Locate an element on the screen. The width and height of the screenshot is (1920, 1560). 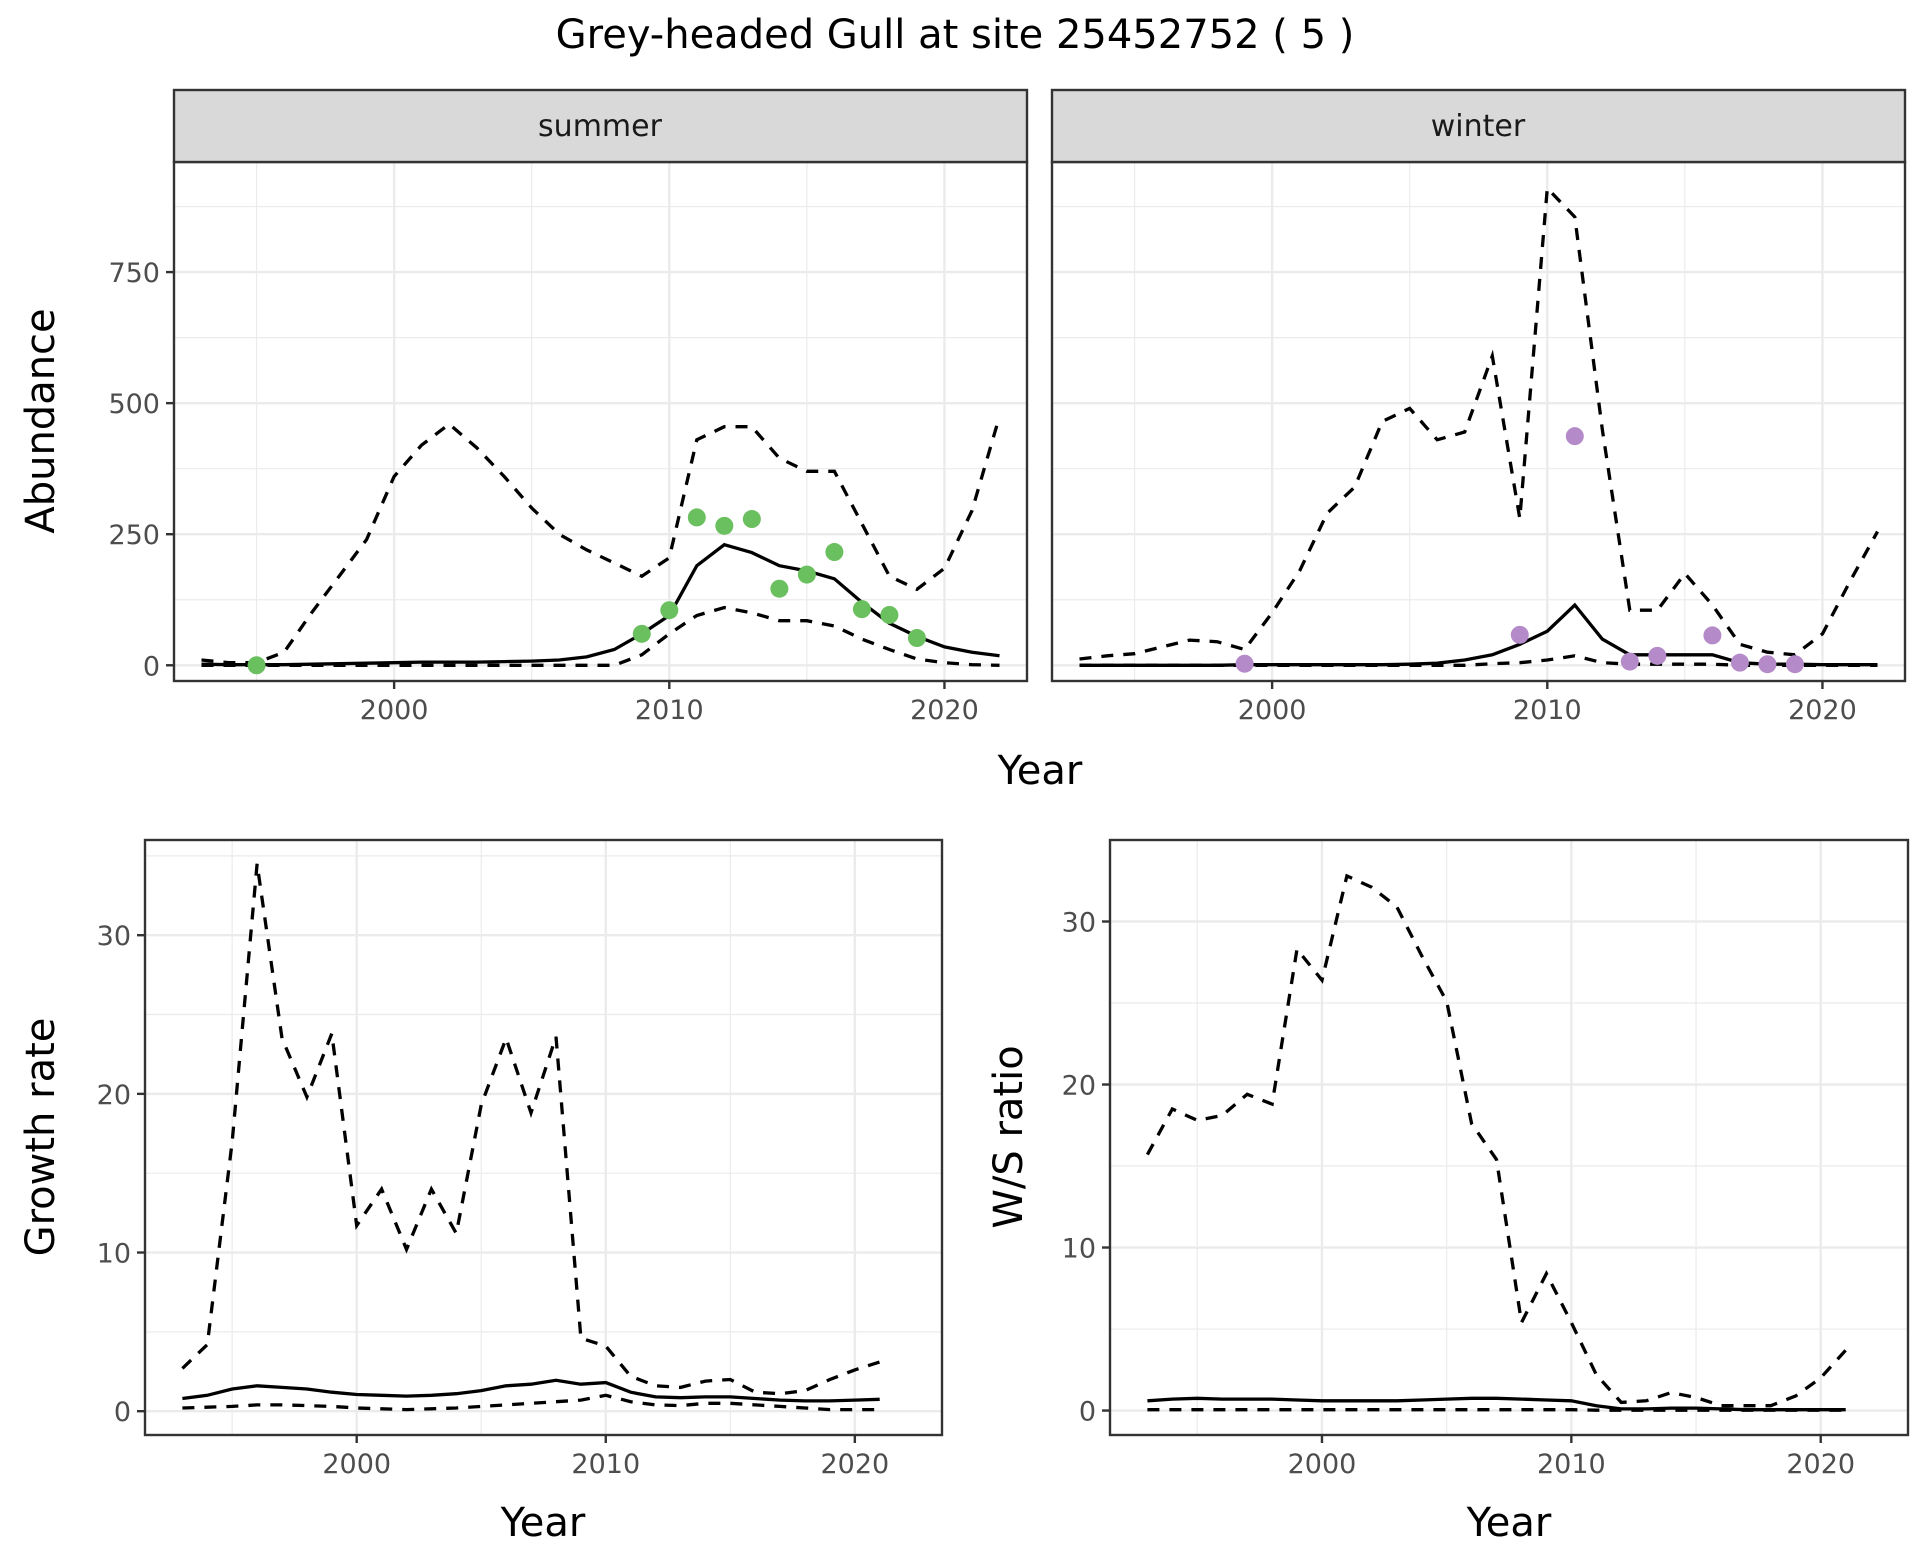
facet-strip-label: winter is located at coordinates (1478, 126).